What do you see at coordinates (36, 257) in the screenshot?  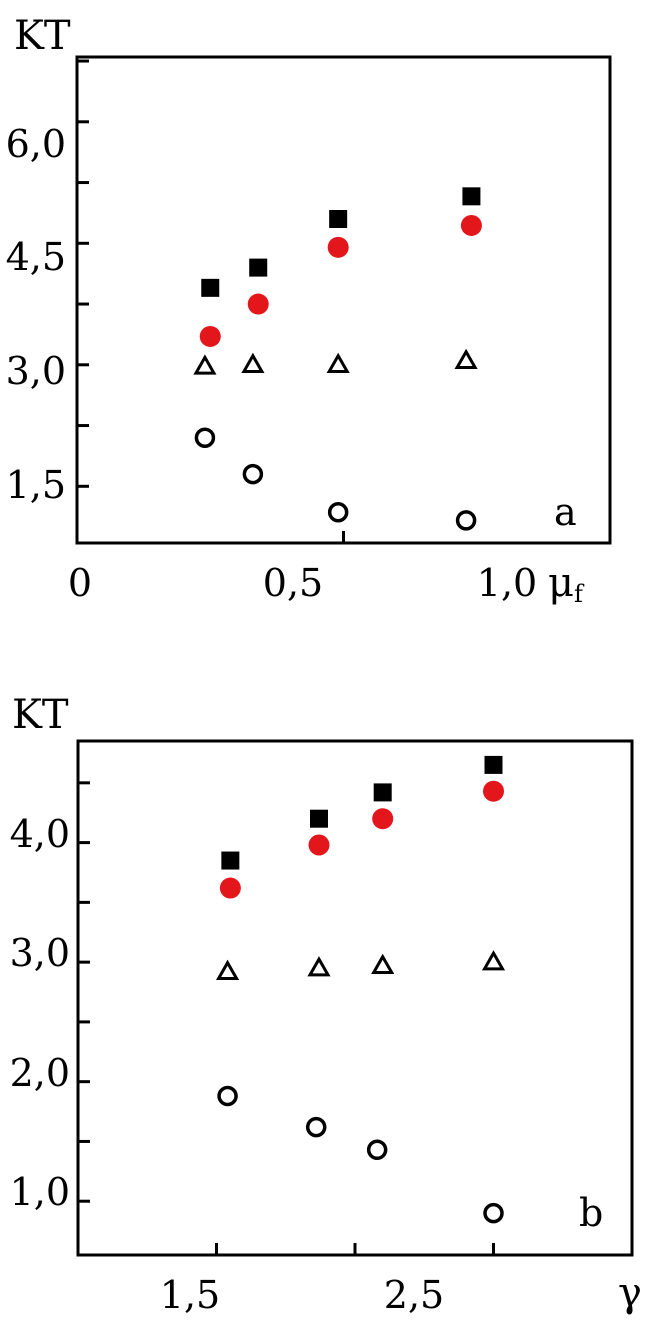 I see `y-tick-label-4-5: 4,5` at bounding box center [36, 257].